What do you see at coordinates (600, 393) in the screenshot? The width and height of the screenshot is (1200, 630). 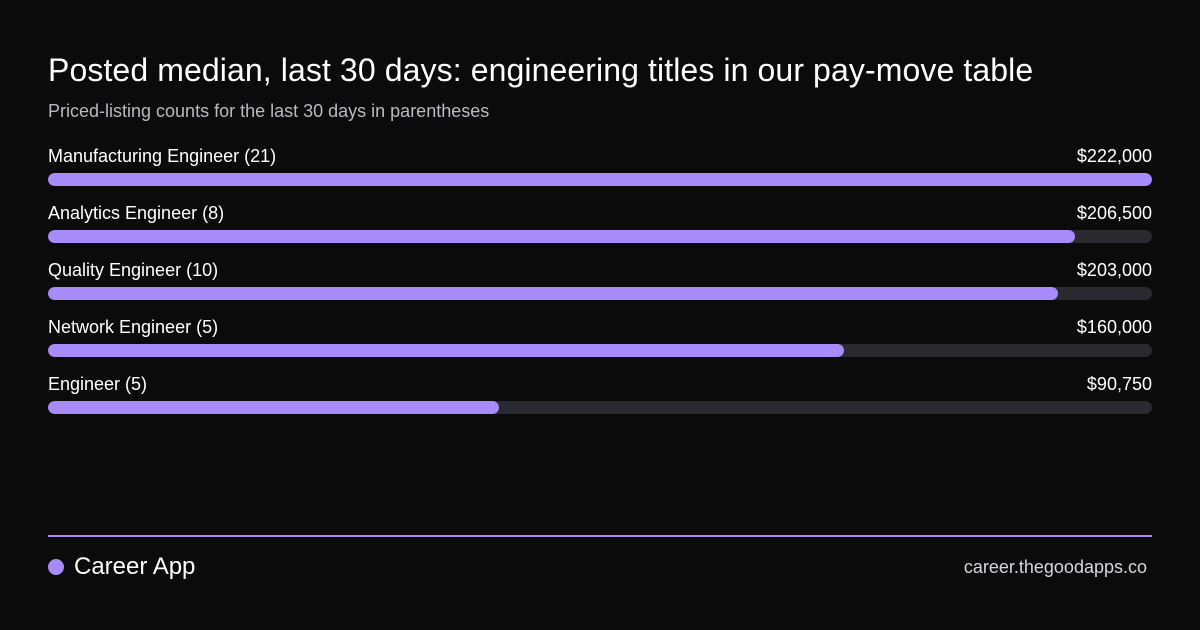 I see `bar-row: Engineer (5) $90,750` at bounding box center [600, 393].